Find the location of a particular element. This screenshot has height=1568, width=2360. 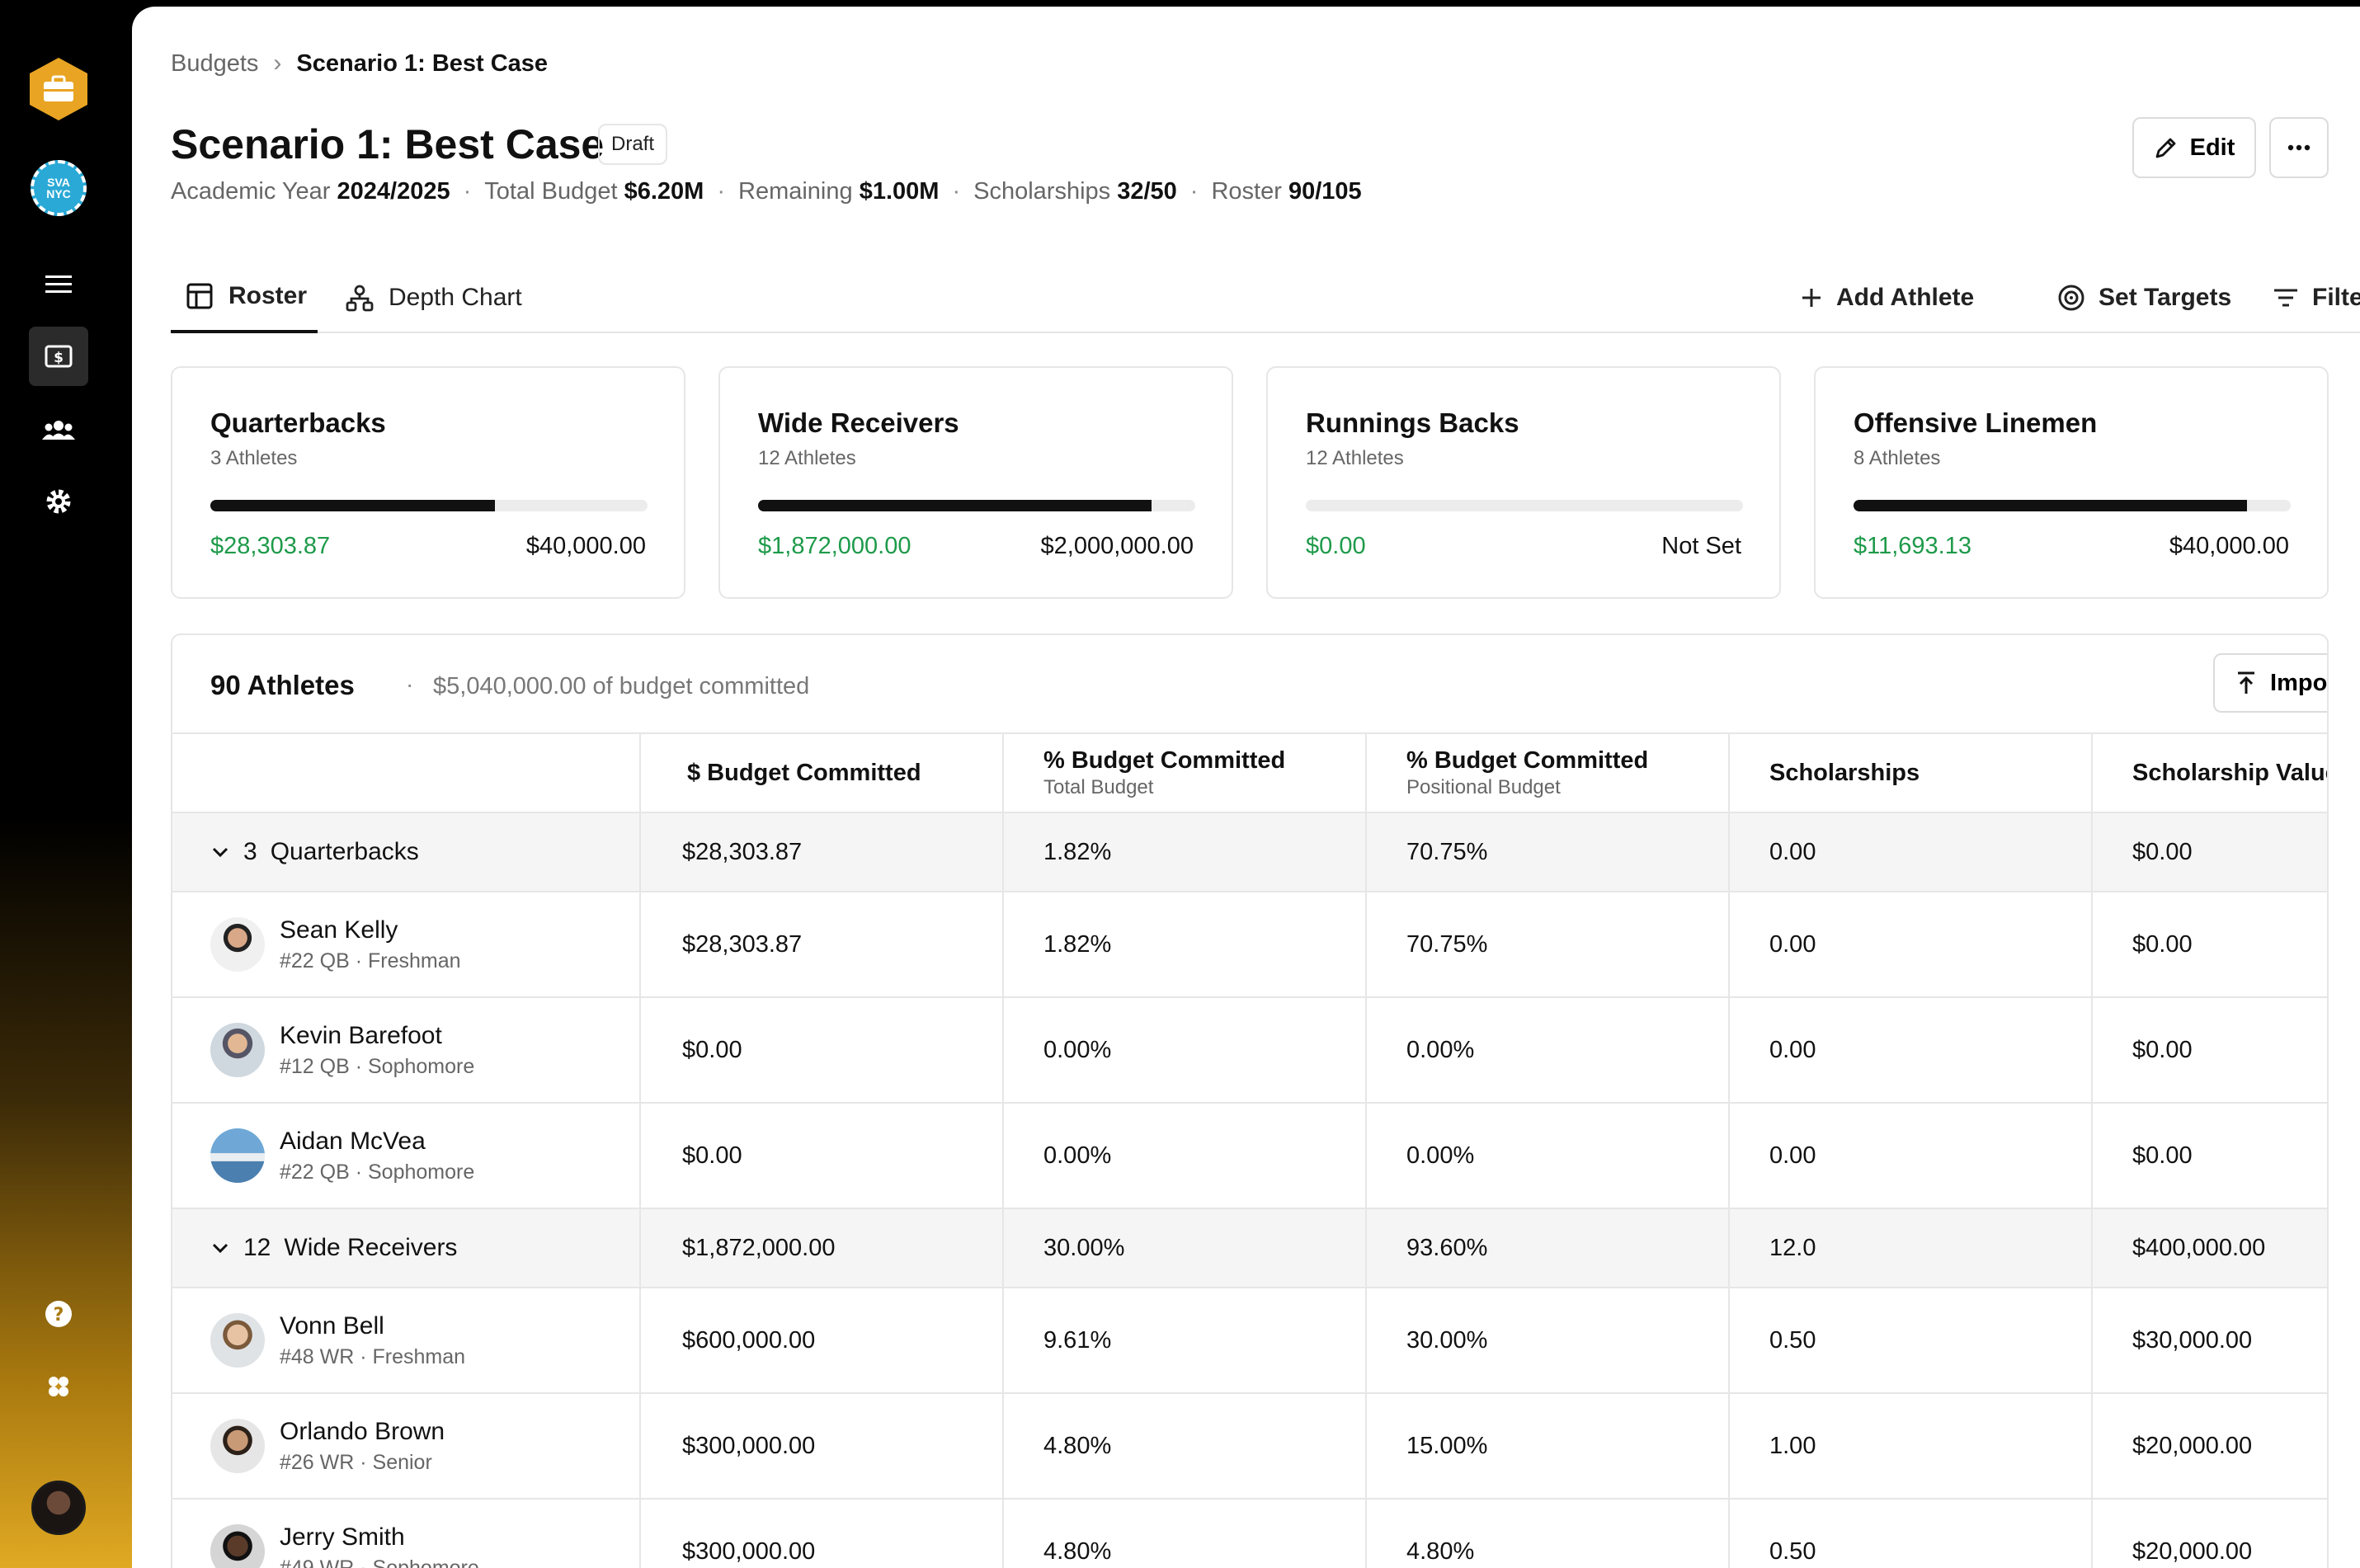

card-spent: $0.00 is located at coordinates (1336, 546).